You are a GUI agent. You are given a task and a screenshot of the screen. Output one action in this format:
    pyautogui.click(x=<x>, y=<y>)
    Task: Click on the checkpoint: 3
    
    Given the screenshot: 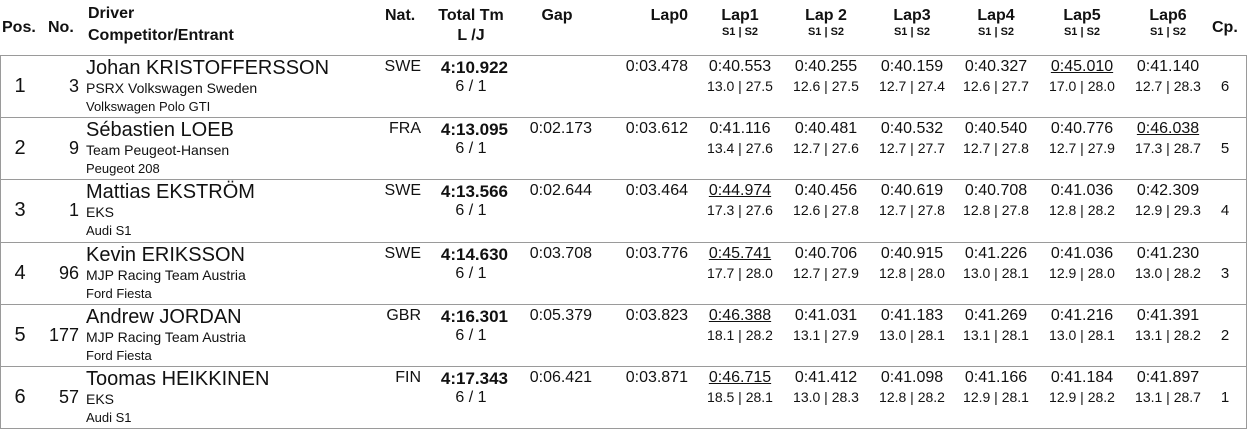 What is the action you would take?
    pyautogui.click(x=1225, y=273)
    